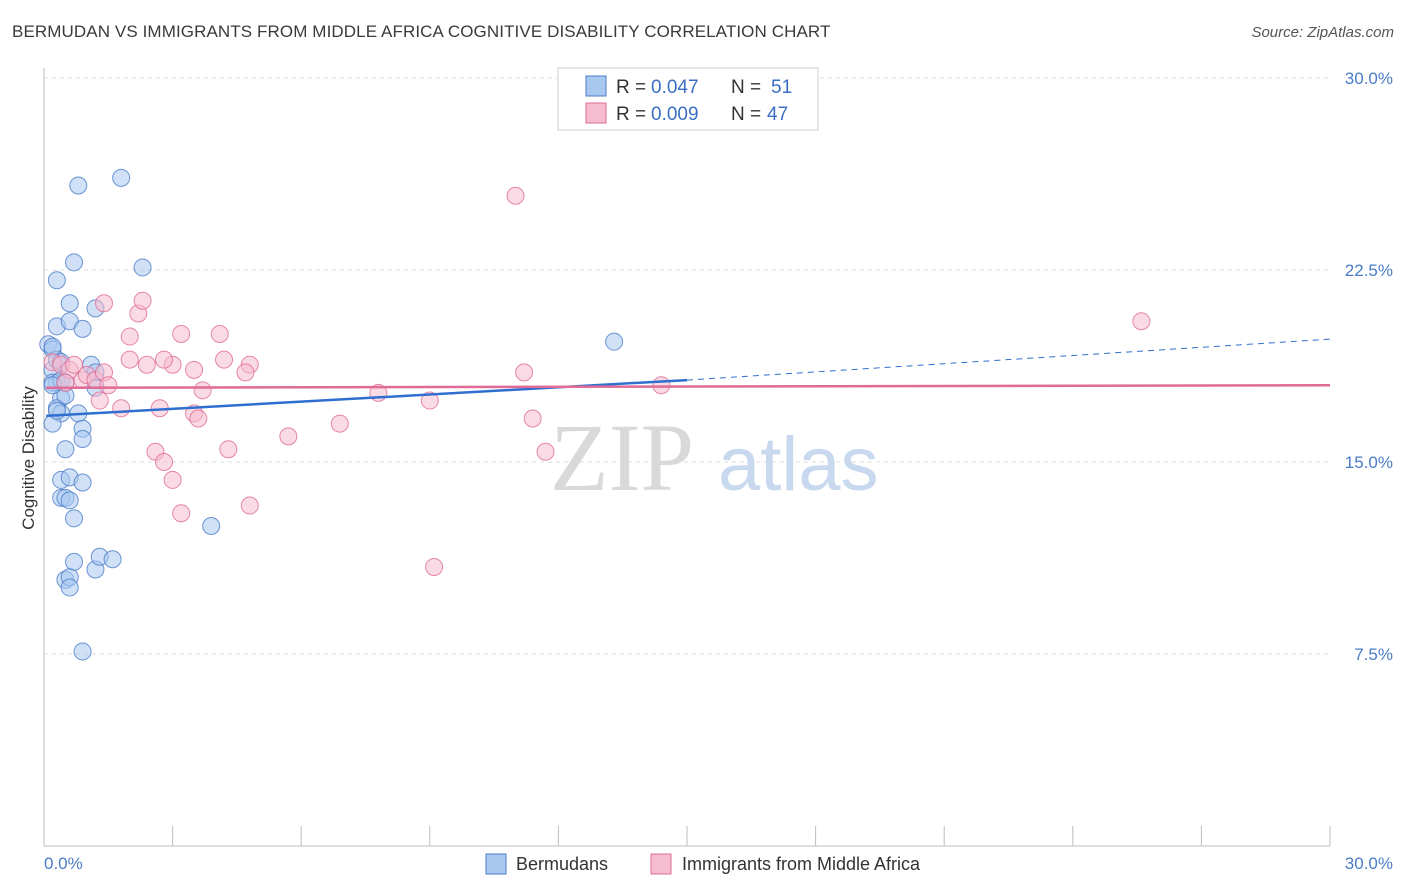 This screenshot has width=1406, height=892. What do you see at coordinates (746, 114) in the screenshot?
I see `legend-n-label-pink: N =` at bounding box center [746, 114].